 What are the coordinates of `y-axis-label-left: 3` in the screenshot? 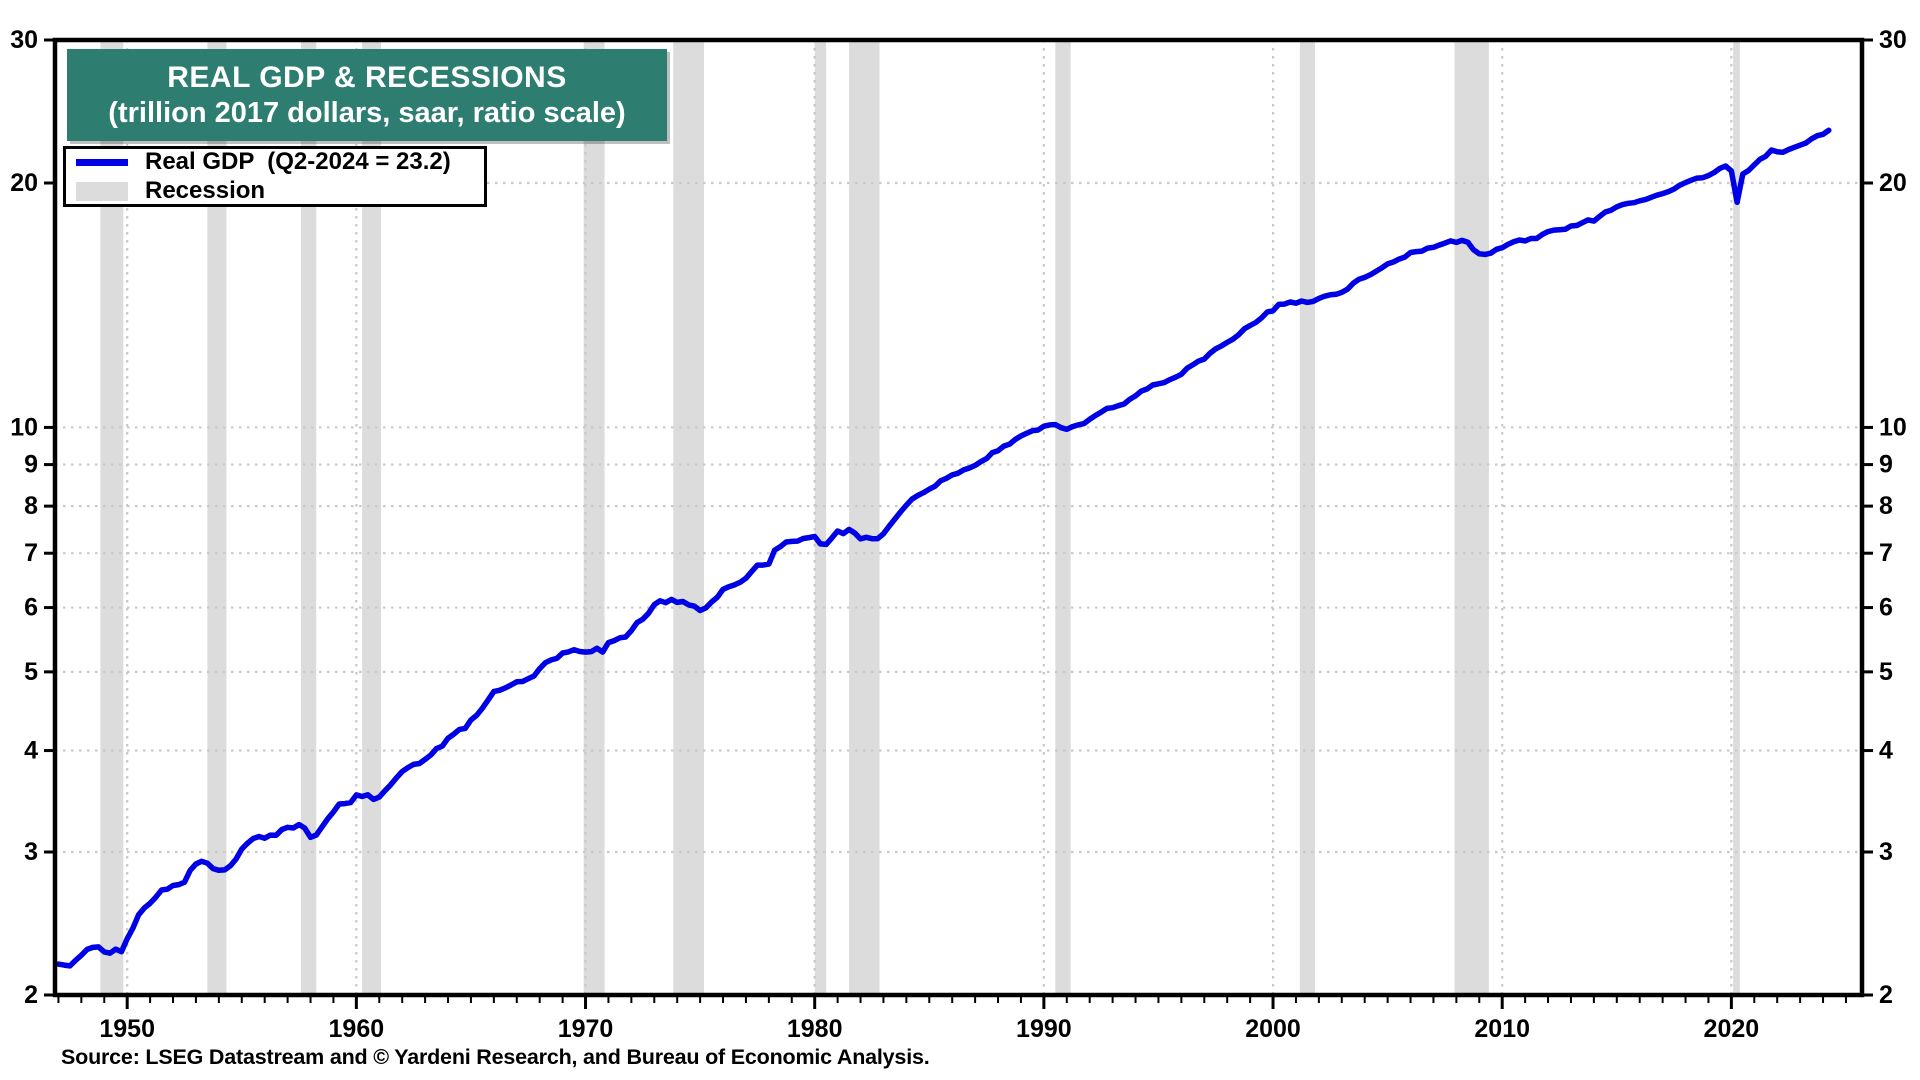 It's located at (31, 852).